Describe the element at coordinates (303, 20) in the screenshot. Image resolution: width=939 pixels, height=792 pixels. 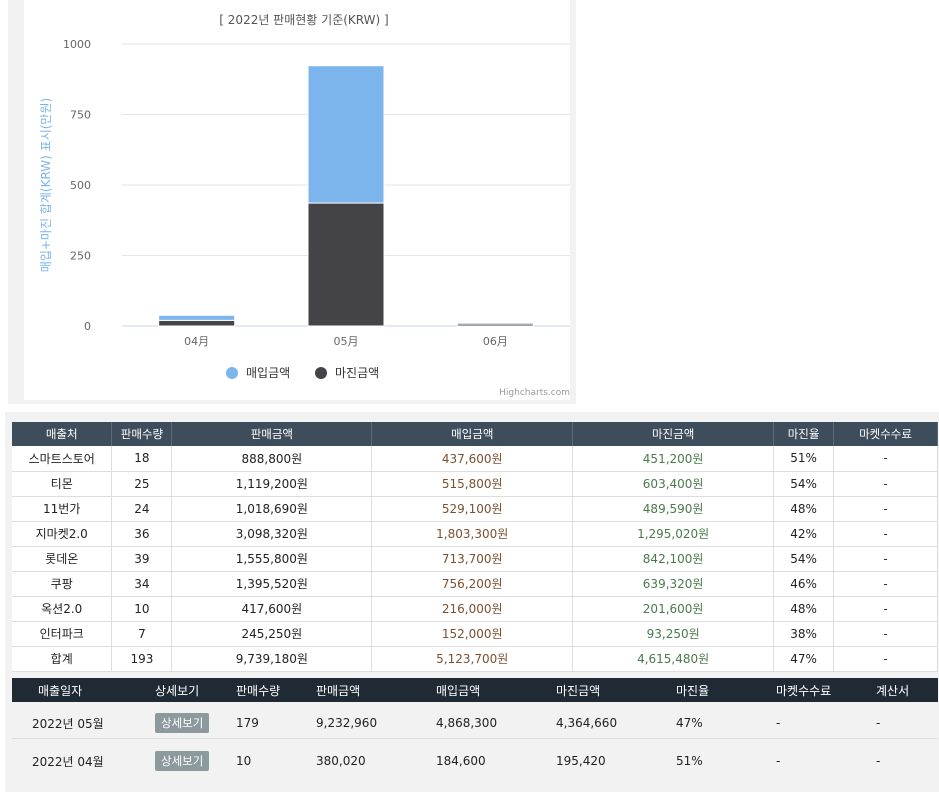
I see `chart-title: [ 2022년 판매현황 기준(KRW) ]` at that location.